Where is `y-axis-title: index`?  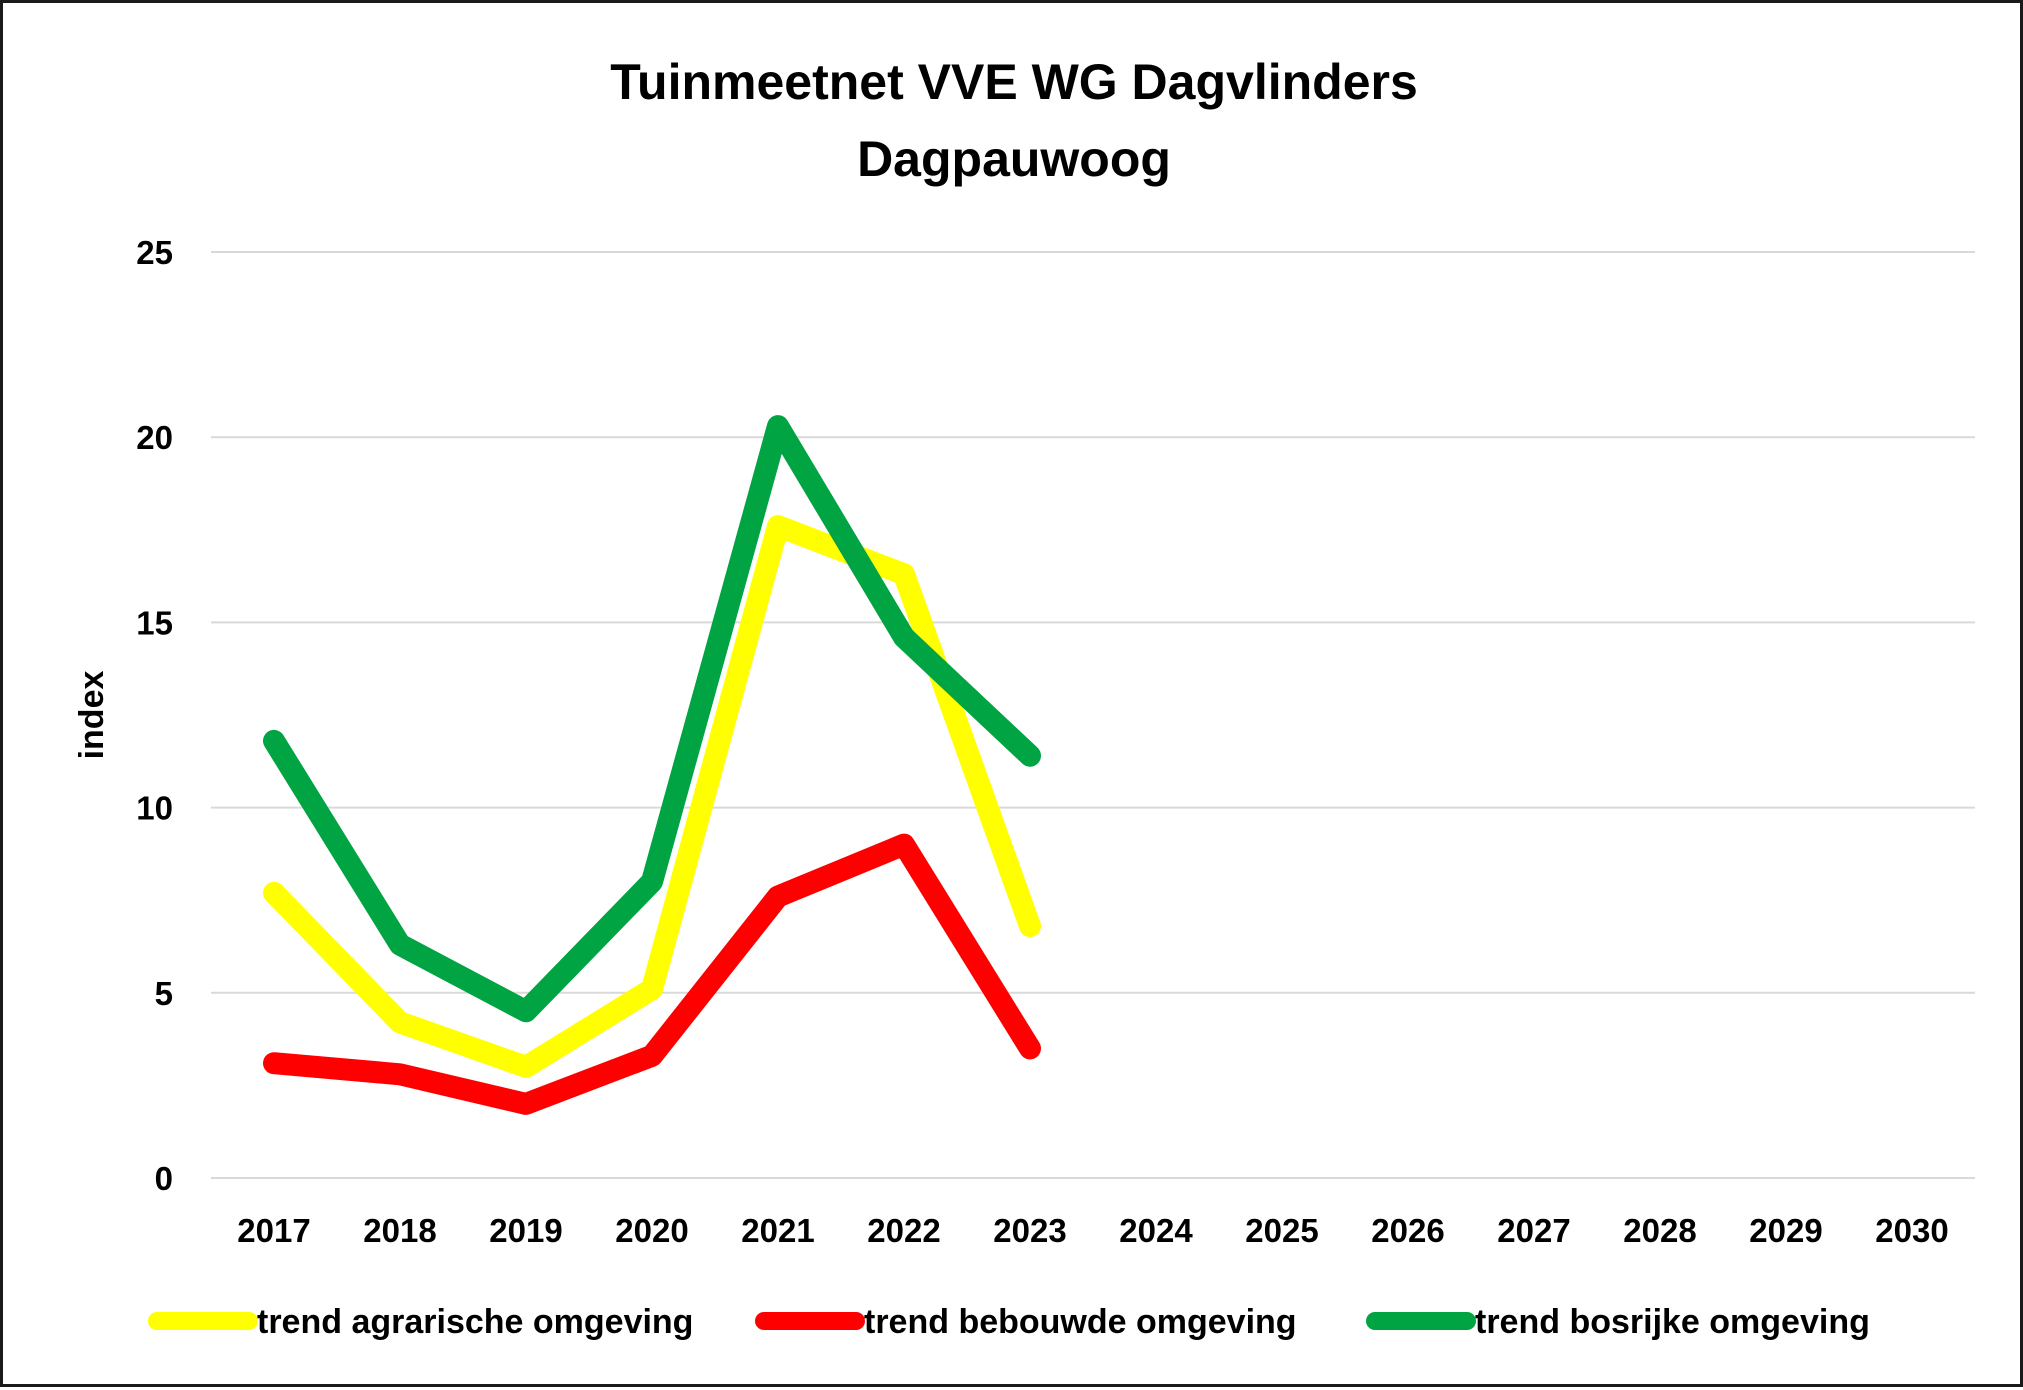 y-axis-title: index is located at coordinates (92, 715).